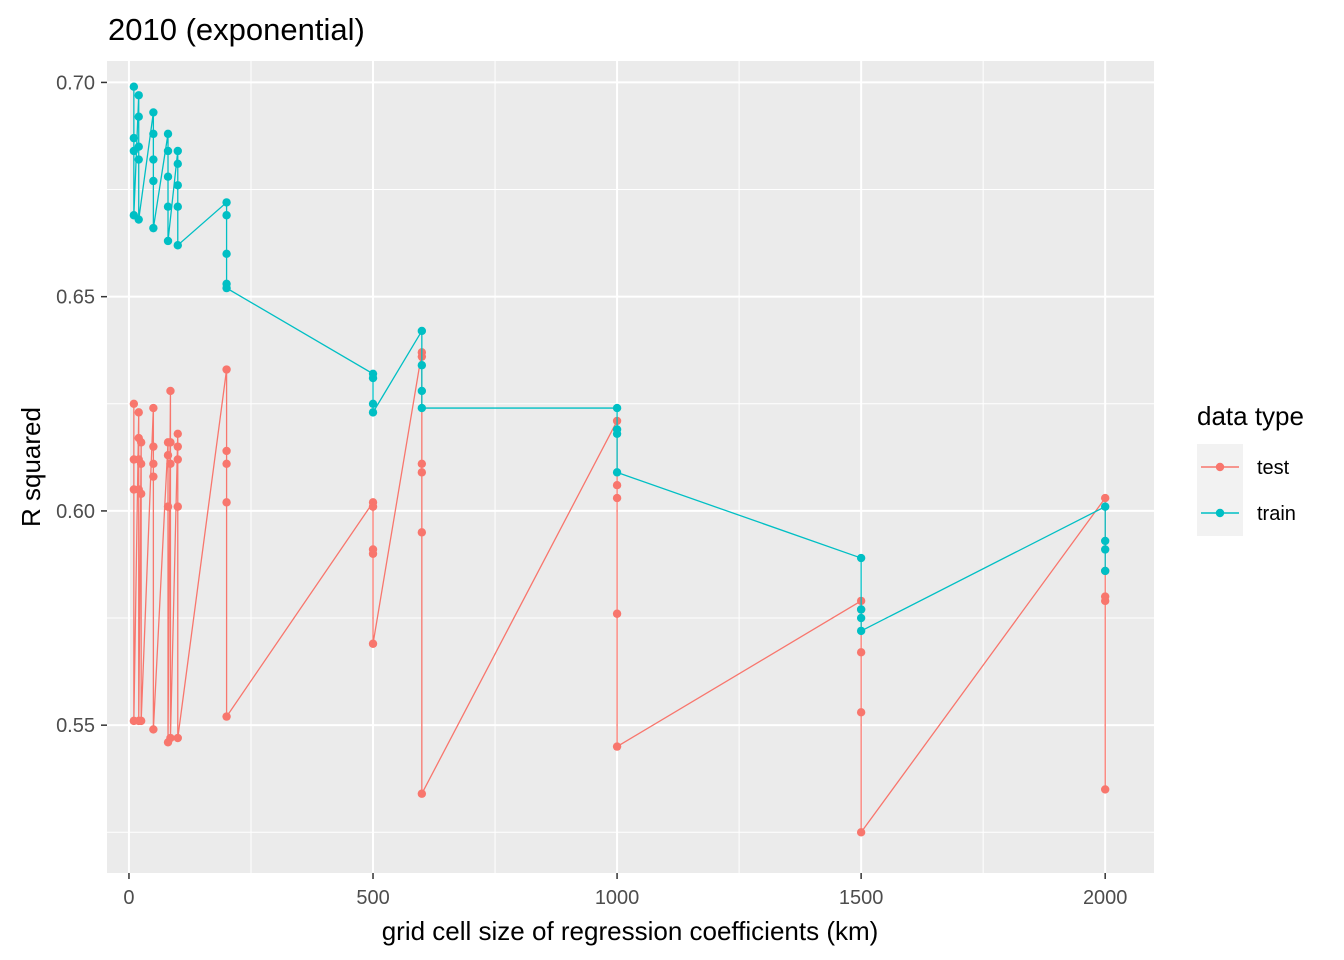  Describe the element at coordinates (236, 29) in the screenshot. I see `chart-title: 2010 (exponential)` at that location.